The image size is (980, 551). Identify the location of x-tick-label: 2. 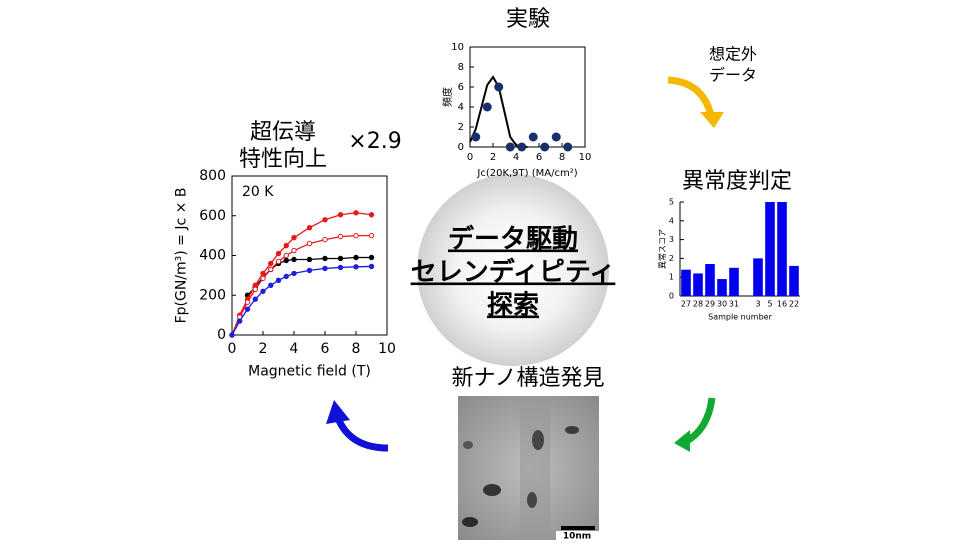
(263, 349).